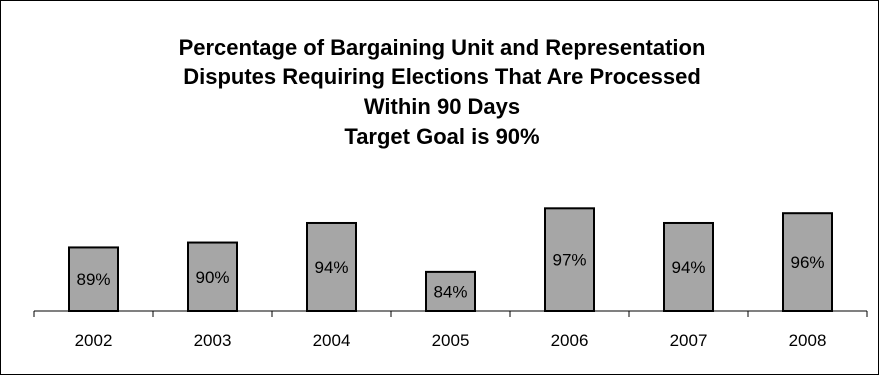  I want to click on data-label-2008: 96%, so click(807, 262).